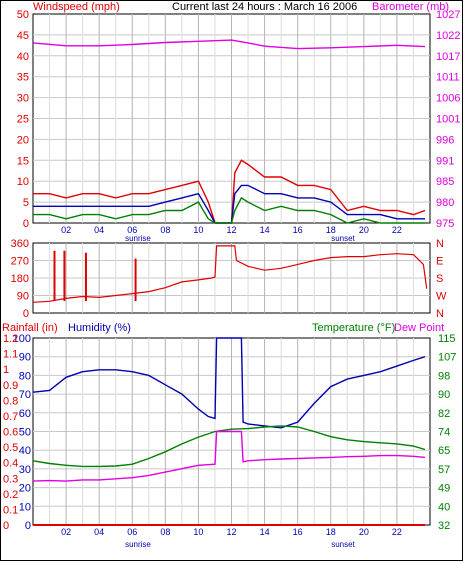 The image size is (465, 563). What do you see at coordinates (331, 532) in the screenshot?
I see `humidity-xtick-18: 18` at bounding box center [331, 532].